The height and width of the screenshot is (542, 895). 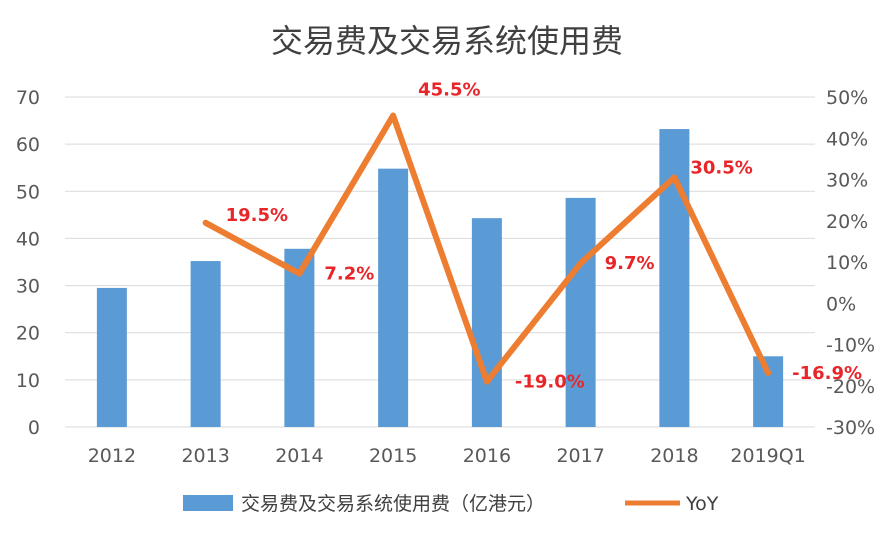 What do you see at coordinates (721, 167) in the screenshot?
I see `yoy-data-label: 30.5%` at bounding box center [721, 167].